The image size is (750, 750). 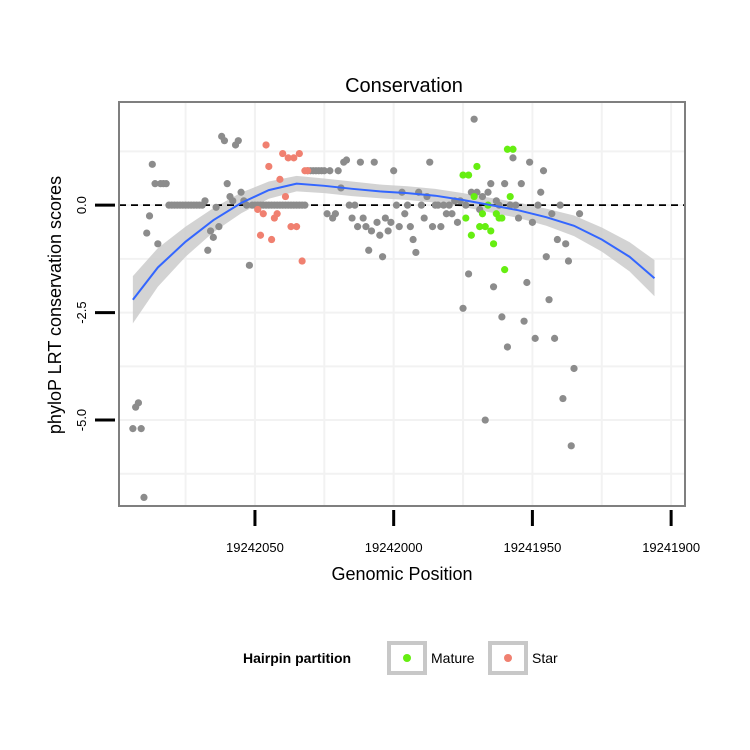 I want to click on legend: Hairpin partition Mature Star, so click(x=400, y=658).